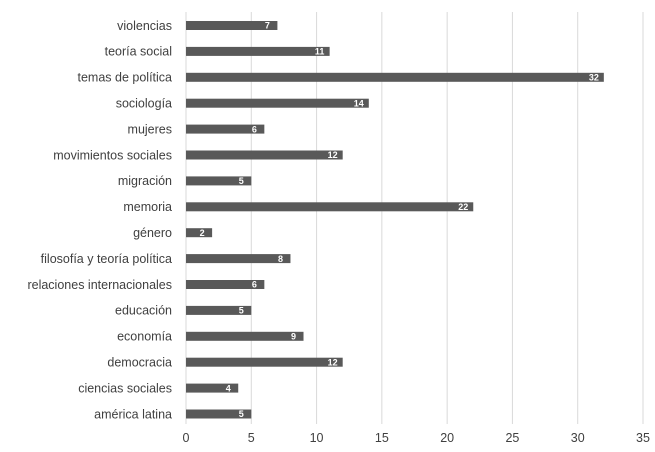  Describe the element at coordinates (125, 78) in the screenshot. I see `category-label-temas-de-política: temas de política` at that location.